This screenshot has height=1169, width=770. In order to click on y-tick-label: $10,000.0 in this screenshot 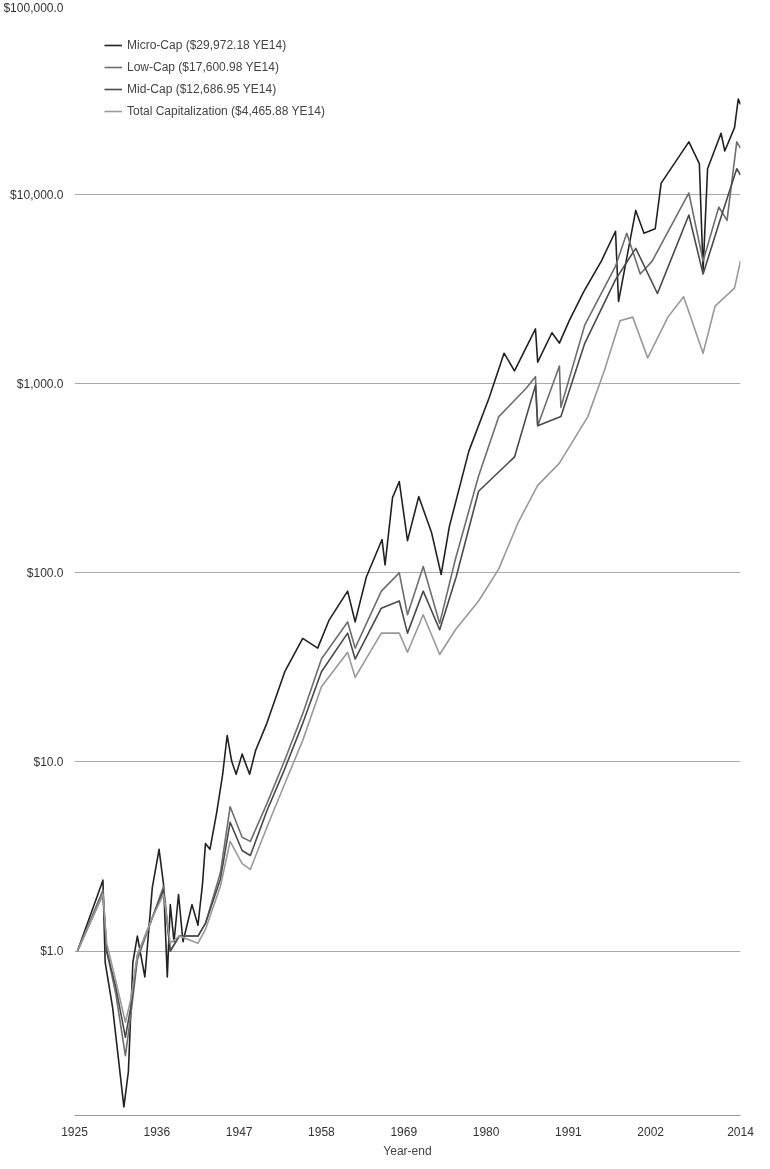, I will do `click(37, 194)`.